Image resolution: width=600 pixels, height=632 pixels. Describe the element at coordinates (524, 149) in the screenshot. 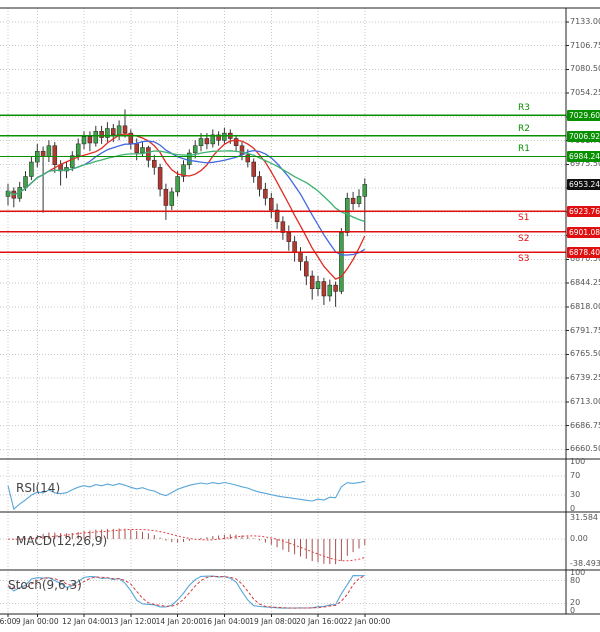

I see `resistance-line-label: R1` at that location.